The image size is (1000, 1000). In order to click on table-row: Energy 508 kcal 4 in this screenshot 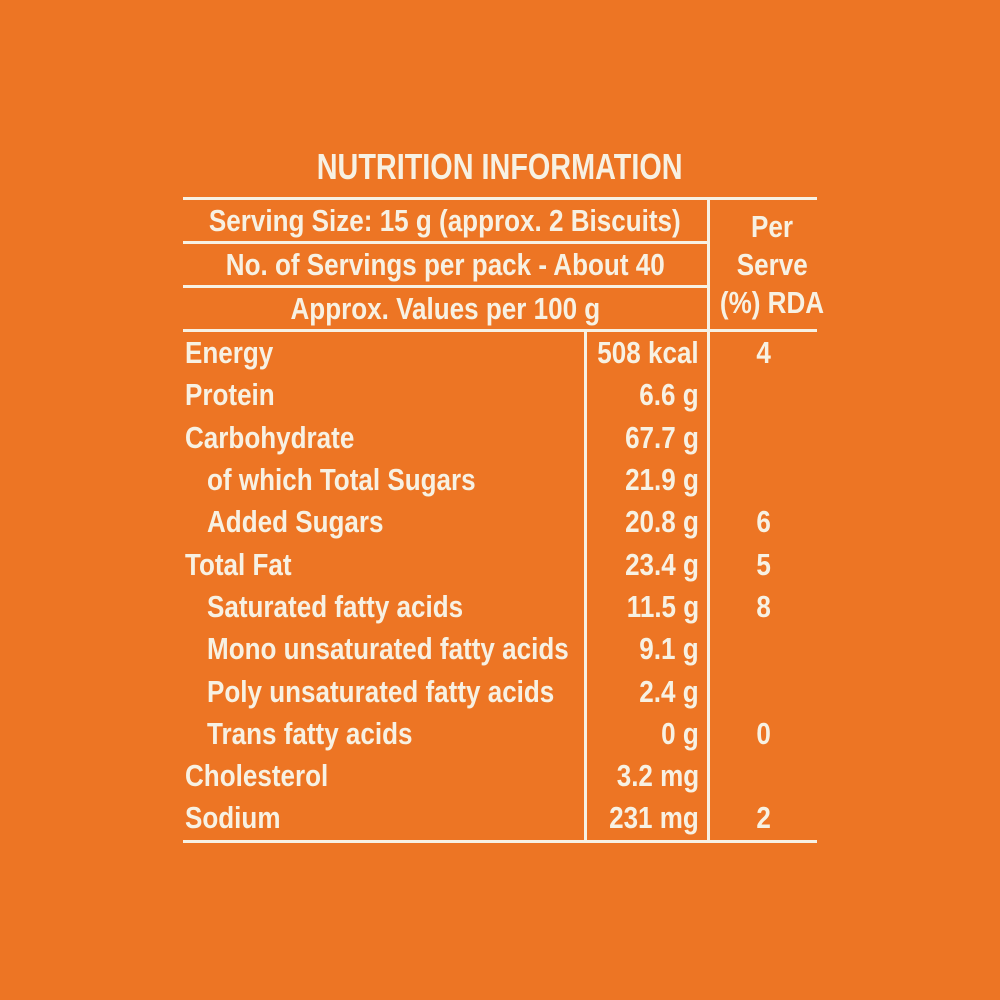, I will do `click(500, 353)`.